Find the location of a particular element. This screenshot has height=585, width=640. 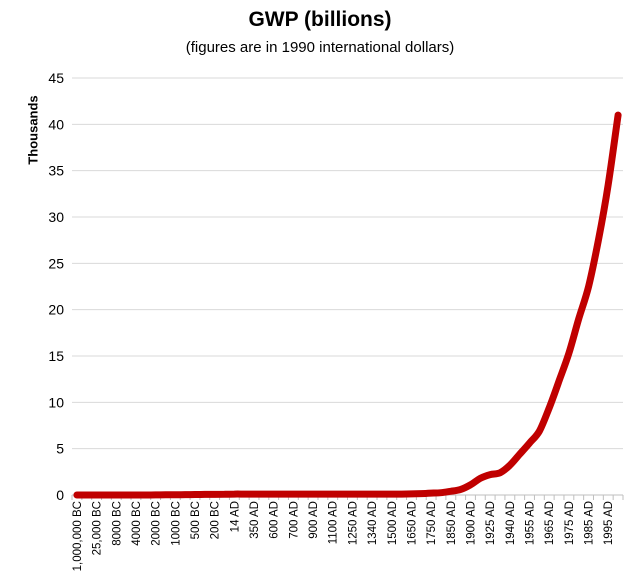

x-tick-label: 25,000 BC is located at coordinates (98, 528).